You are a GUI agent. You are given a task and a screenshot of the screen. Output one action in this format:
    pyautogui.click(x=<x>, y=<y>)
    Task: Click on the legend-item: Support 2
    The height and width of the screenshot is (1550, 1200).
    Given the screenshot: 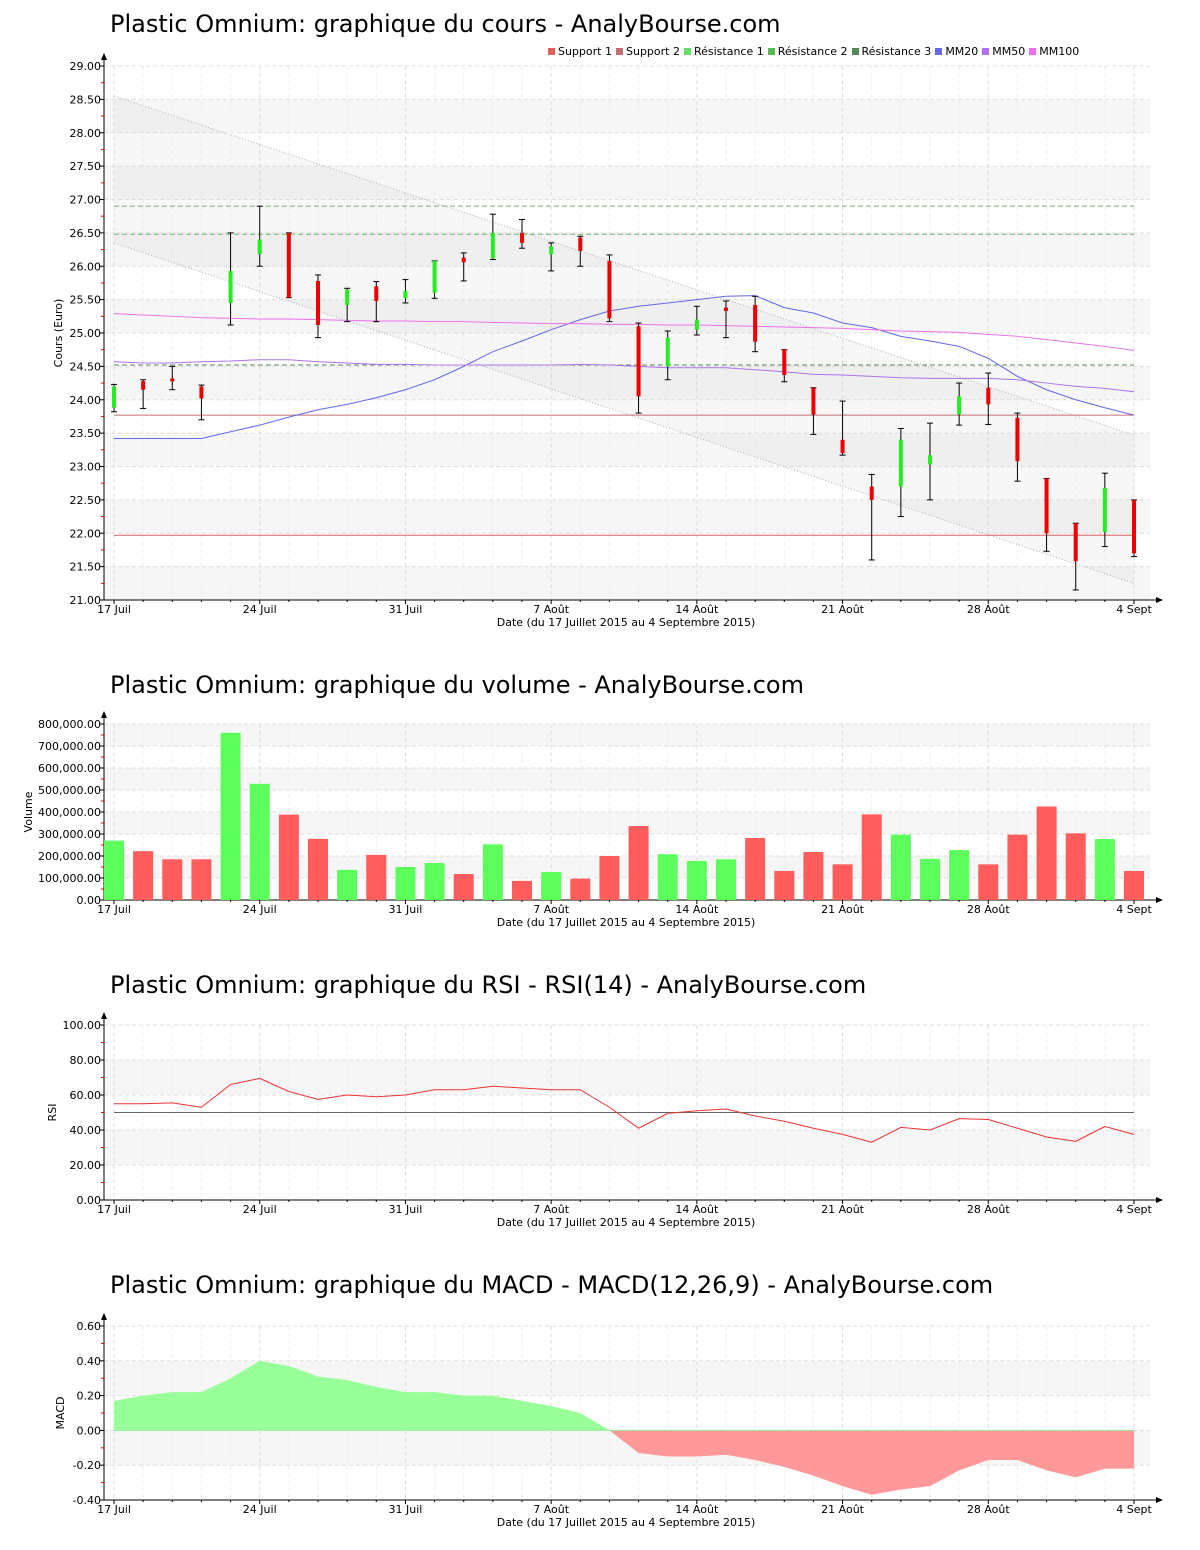 What is the action you would take?
    pyautogui.click(x=647, y=51)
    